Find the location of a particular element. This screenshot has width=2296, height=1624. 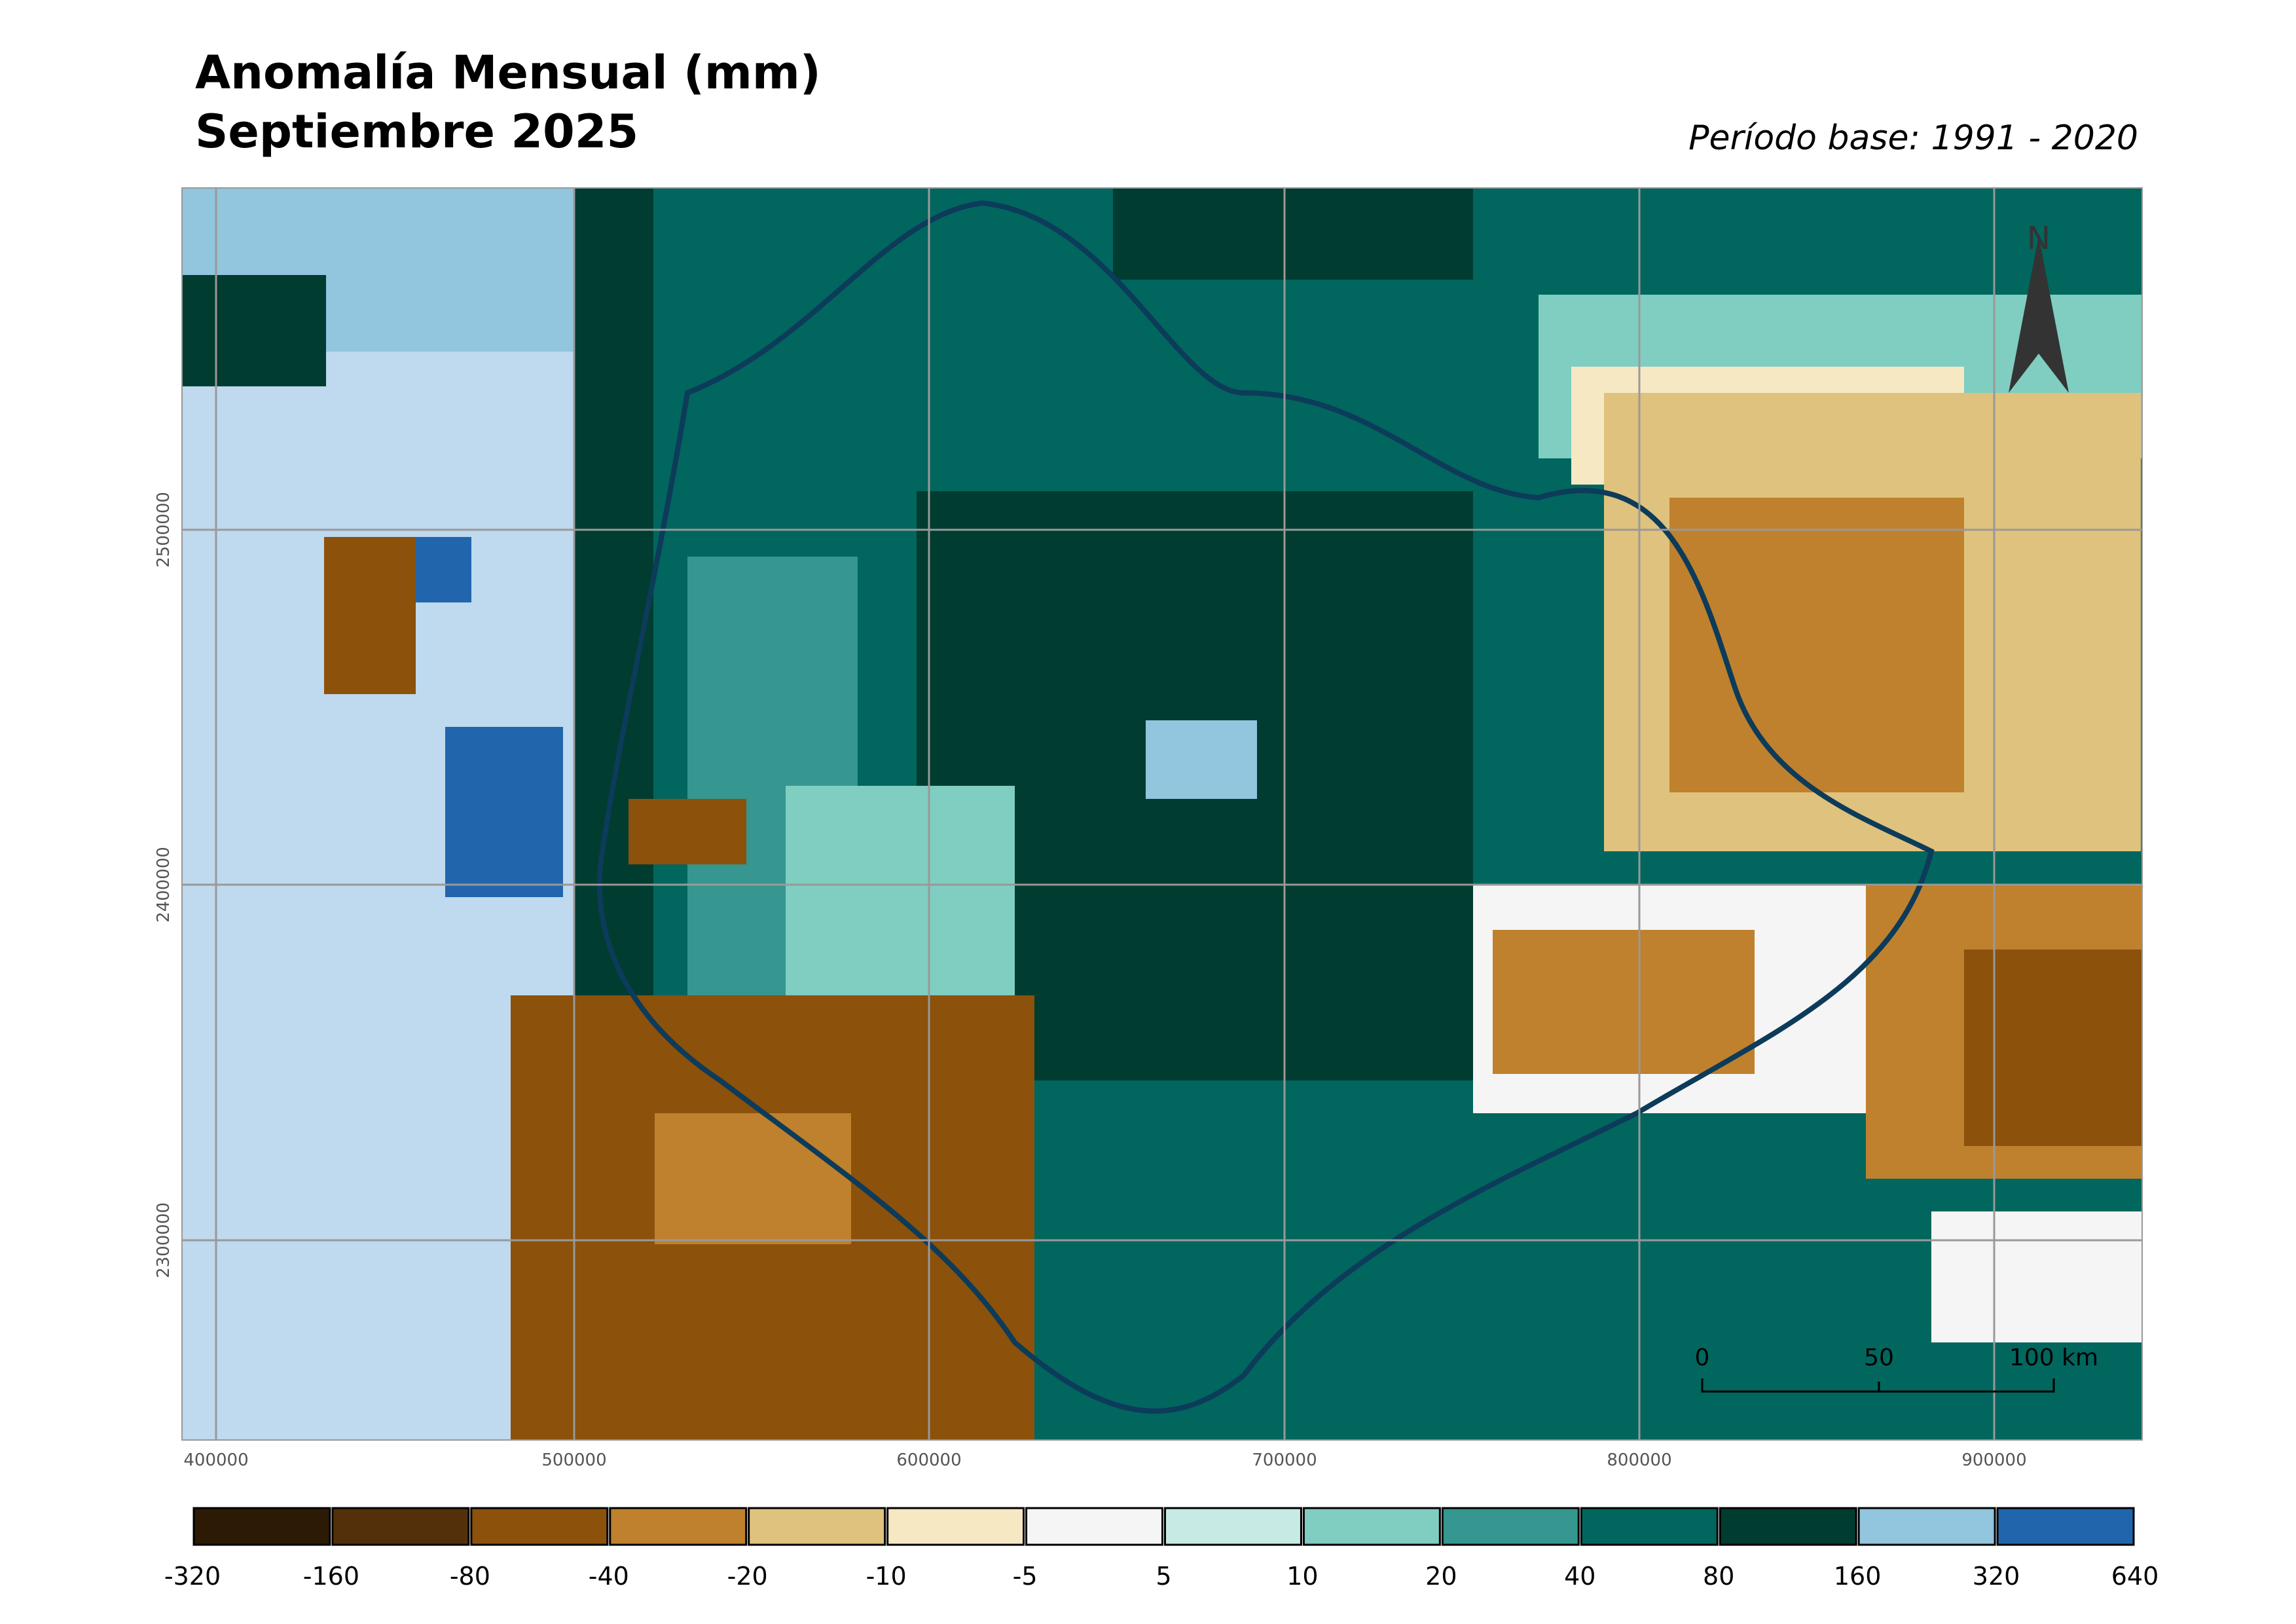

scale-label: 50 is located at coordinates (1879, 1357).